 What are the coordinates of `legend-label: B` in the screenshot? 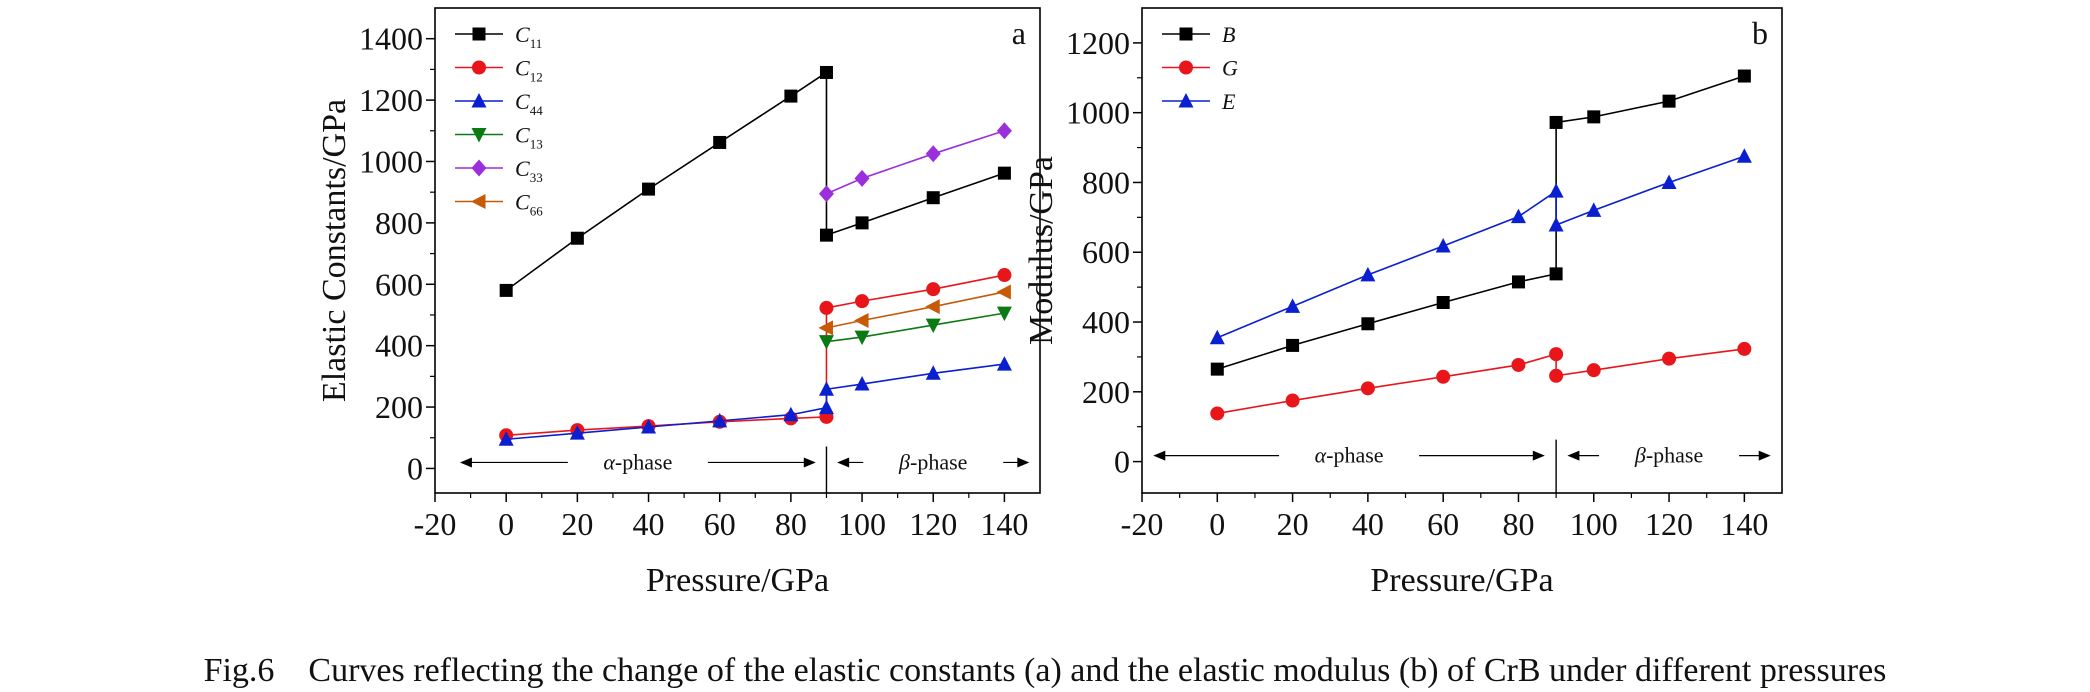 It's located at (1228, 34).